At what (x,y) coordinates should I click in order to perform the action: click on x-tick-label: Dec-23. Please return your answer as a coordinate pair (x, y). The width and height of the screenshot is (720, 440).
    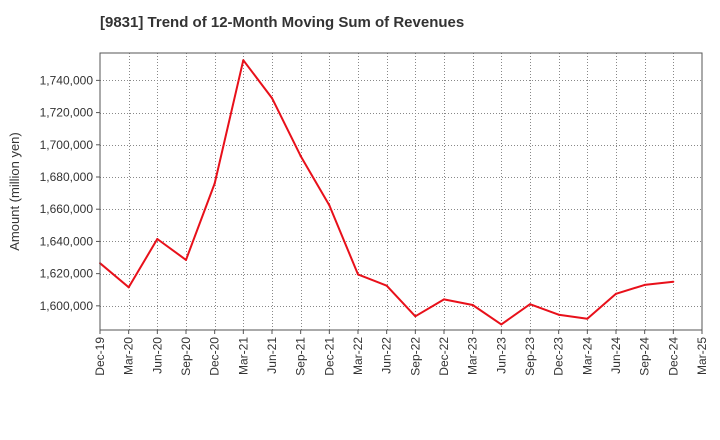
    Looking at the image, I should click on (559, 356).